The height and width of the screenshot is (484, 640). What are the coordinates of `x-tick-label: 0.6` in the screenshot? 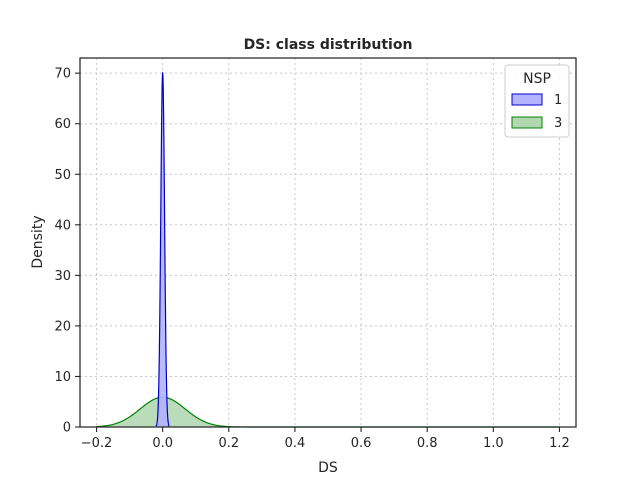 It's located at (361, 443).